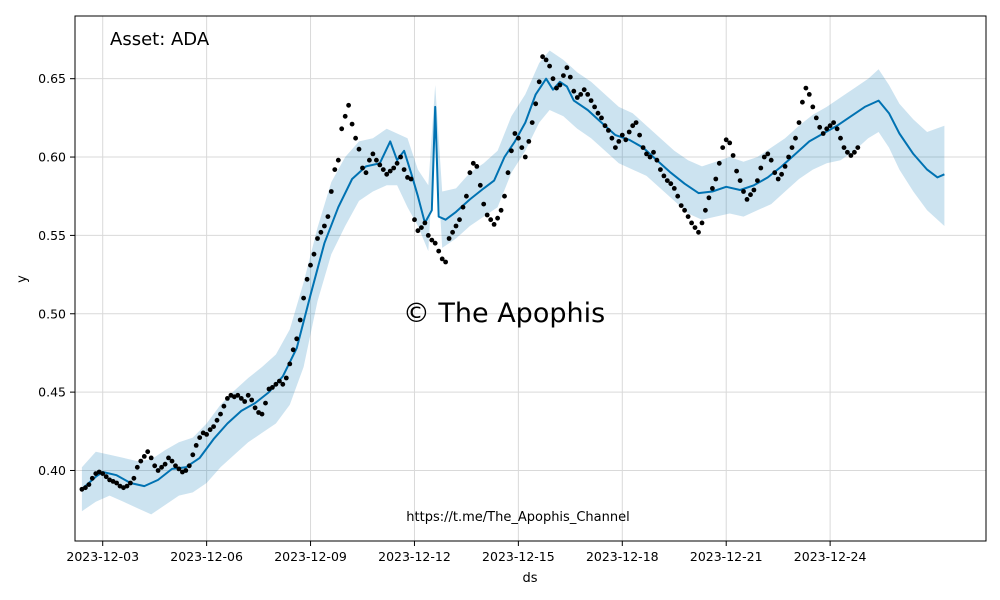 The width and height of the screenshot is (1000, 600). I want to click on y-axis-title: y, so click(22, 279).